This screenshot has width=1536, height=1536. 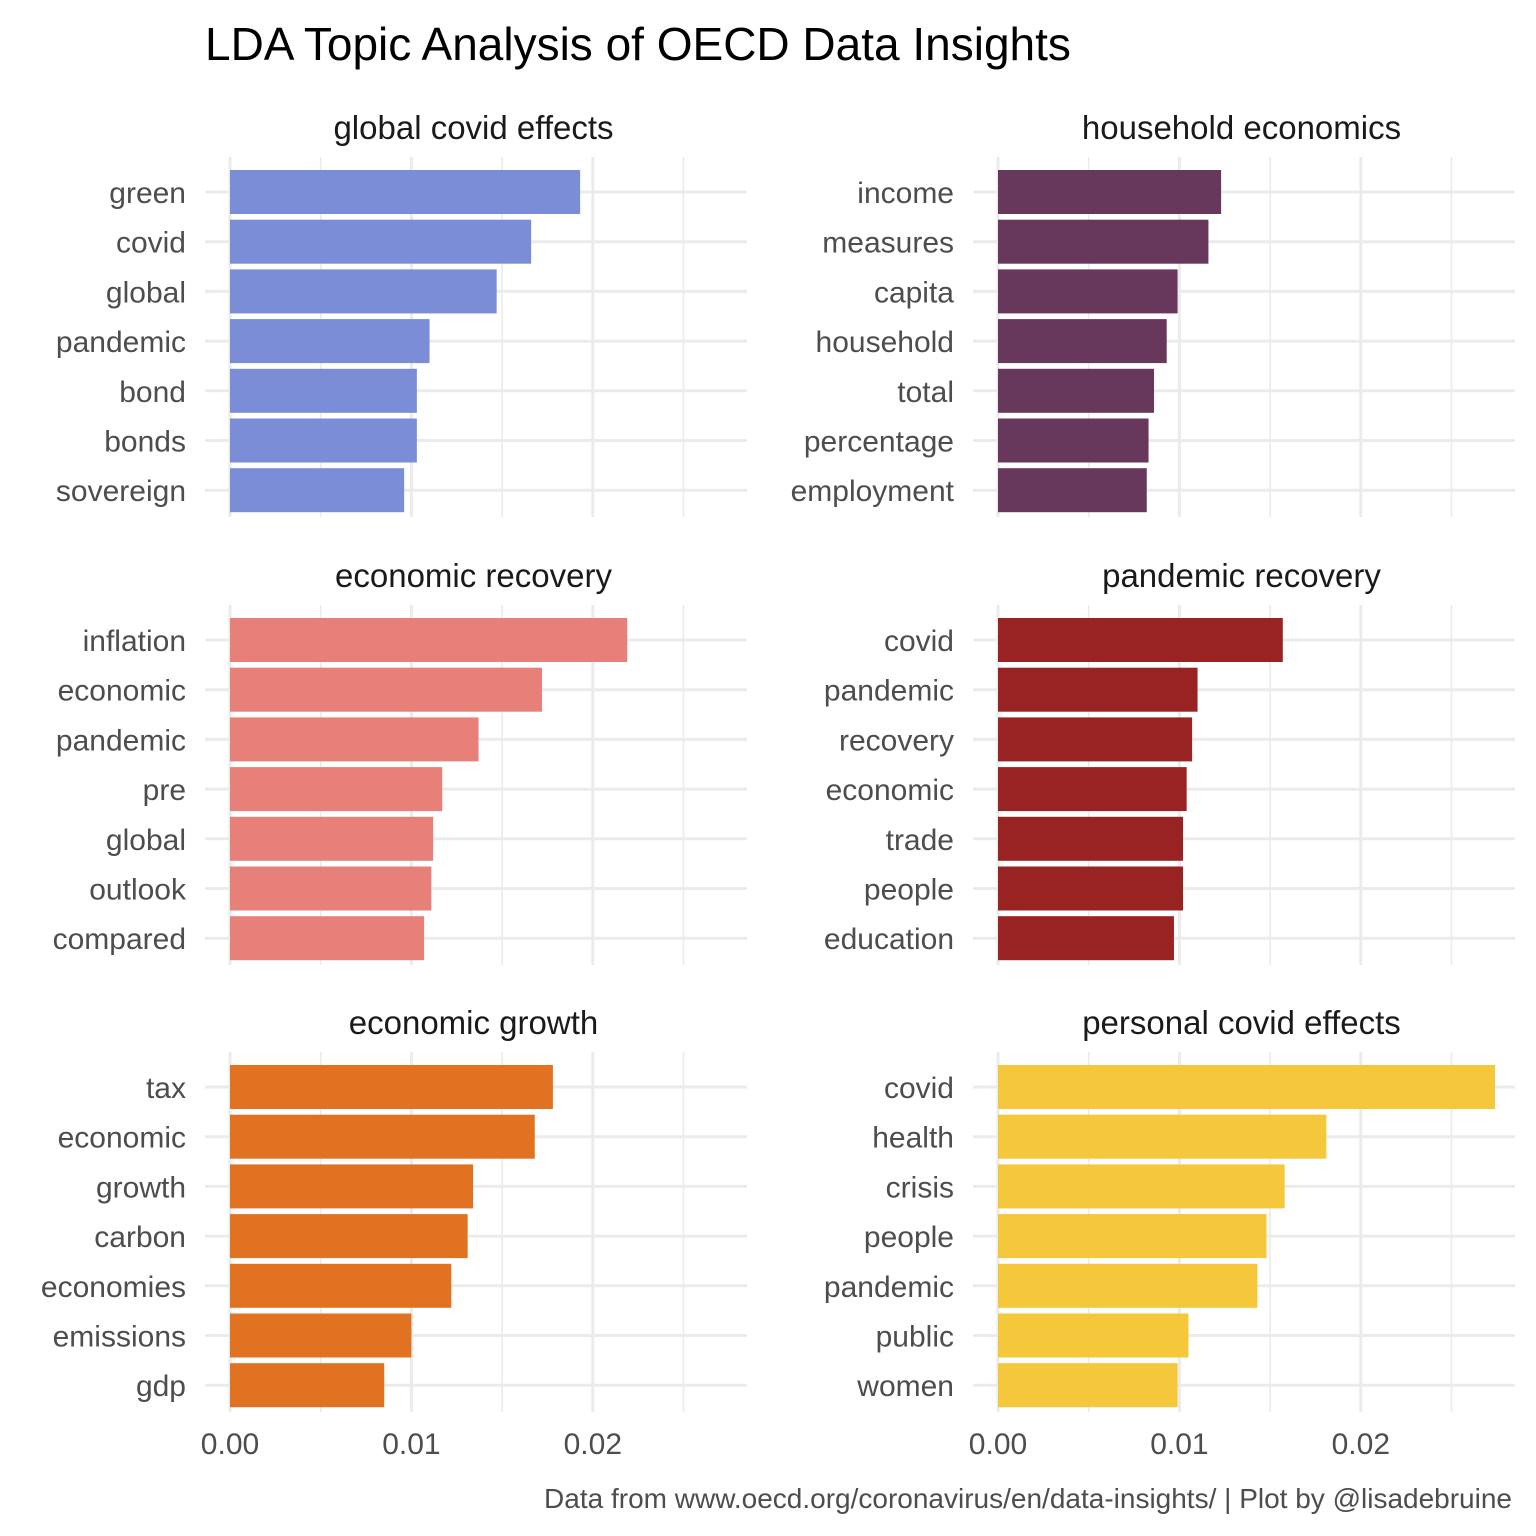 What do you see at coordinates (147, 193) in the screenshot?
I see `term-label: green` at bounding box center [147, 193].